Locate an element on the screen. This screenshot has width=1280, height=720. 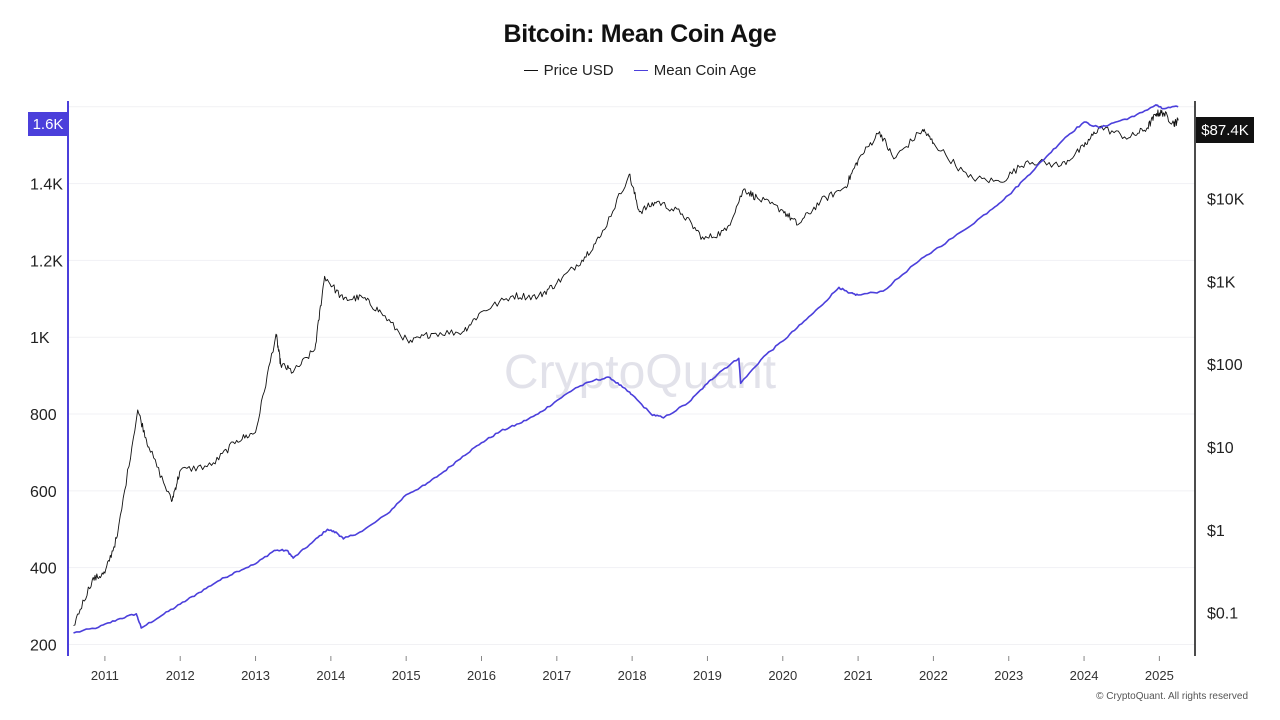
current-age-label: 1.6K is located at coordinates (48, 124).